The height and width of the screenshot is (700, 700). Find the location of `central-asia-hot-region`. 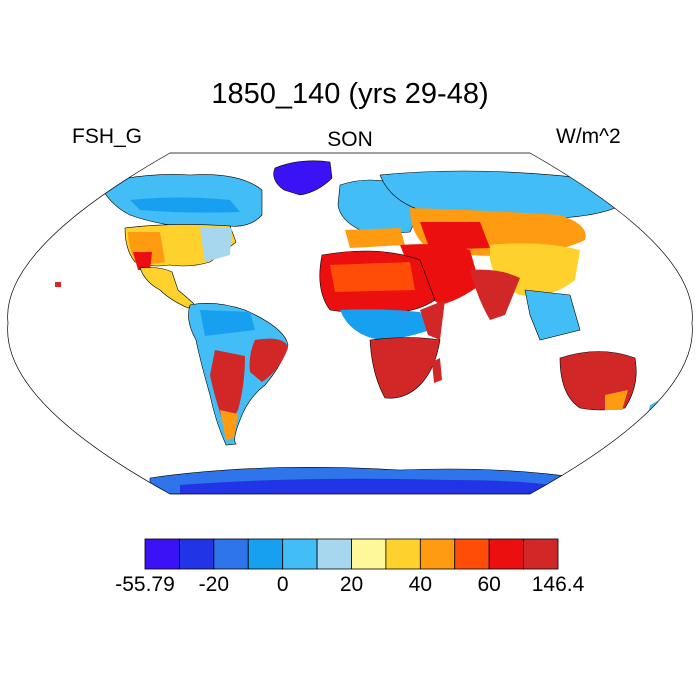

central-asia-hot-region is located at coordinates (455, 236).